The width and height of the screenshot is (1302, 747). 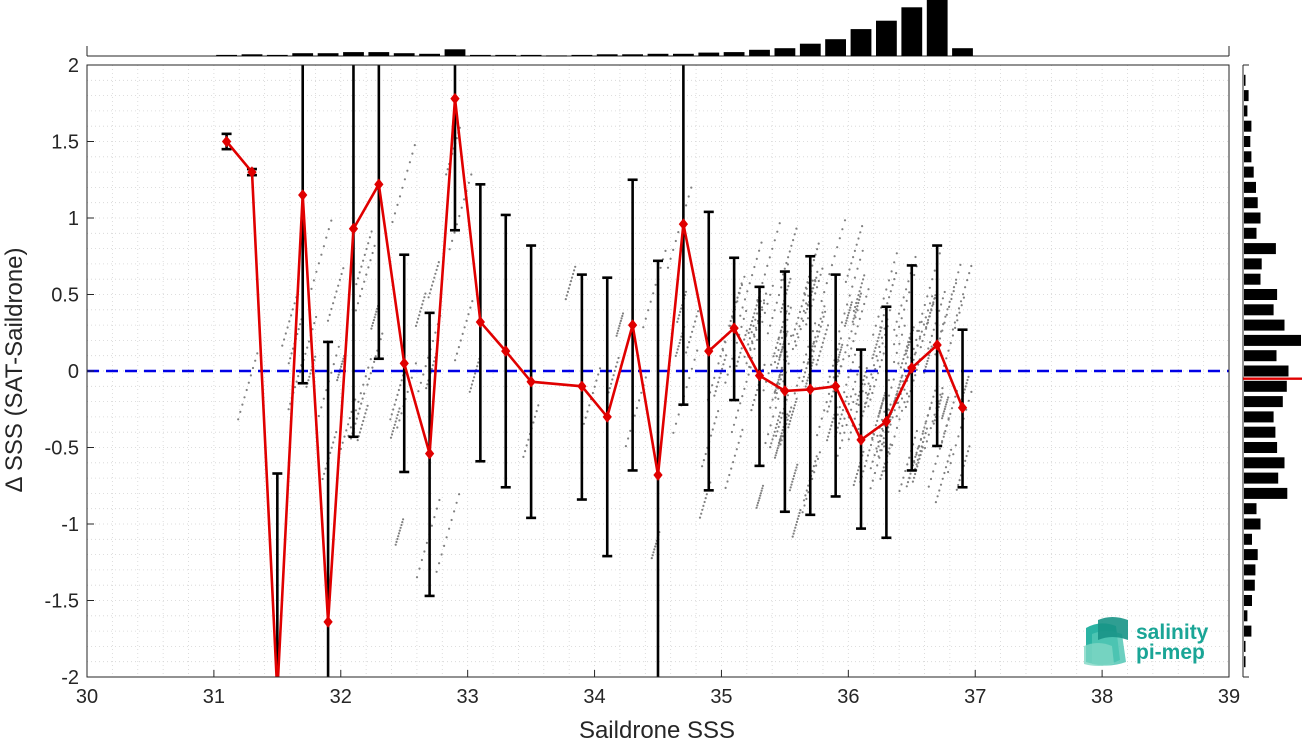 What do you see at coordinates (429, 54) in the screenshot?
I see `top-histogram-bar` at bounding box center [429, 54].